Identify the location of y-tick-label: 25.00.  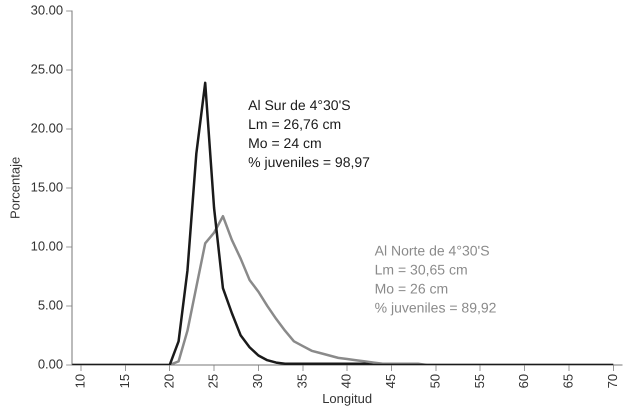
(47, 68).